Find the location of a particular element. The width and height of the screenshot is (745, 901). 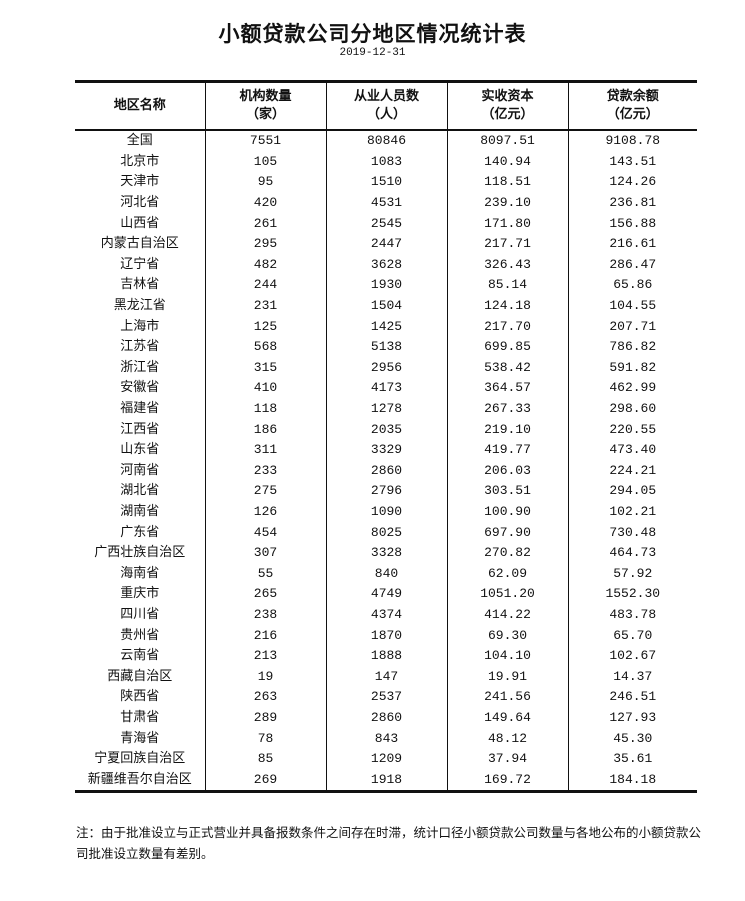

loan-balance: 143.51 is located at coordinates (632, 162).